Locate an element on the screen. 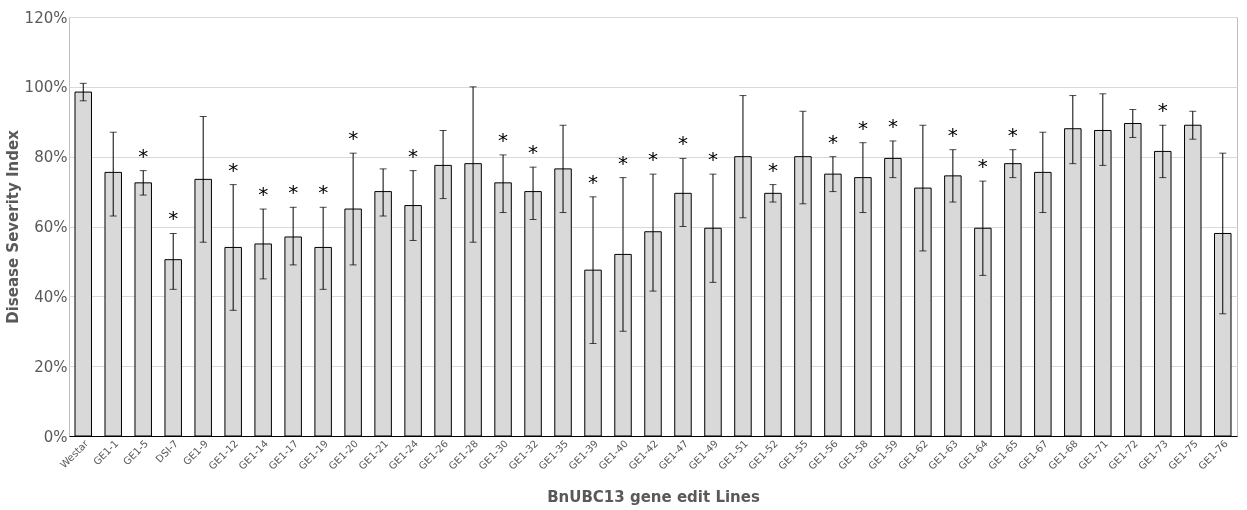  y-tick-label: 100% is located at coordinates (46, 87).